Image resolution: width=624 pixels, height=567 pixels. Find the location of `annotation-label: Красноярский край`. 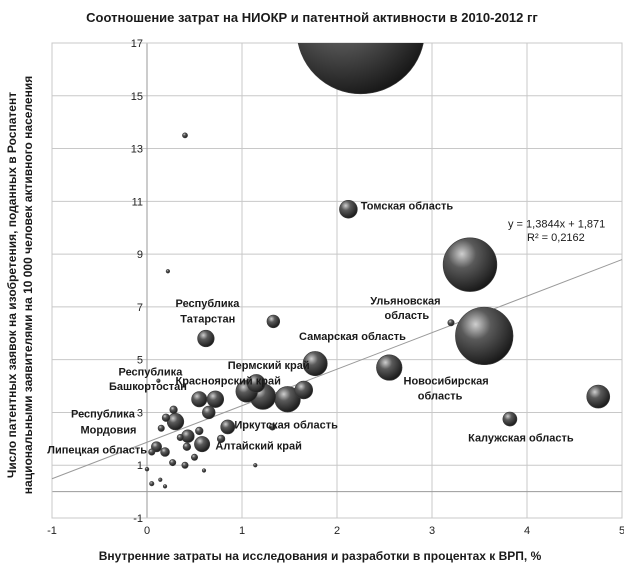

annotation-label: Красноярский край is located at coordinates (228, 382).